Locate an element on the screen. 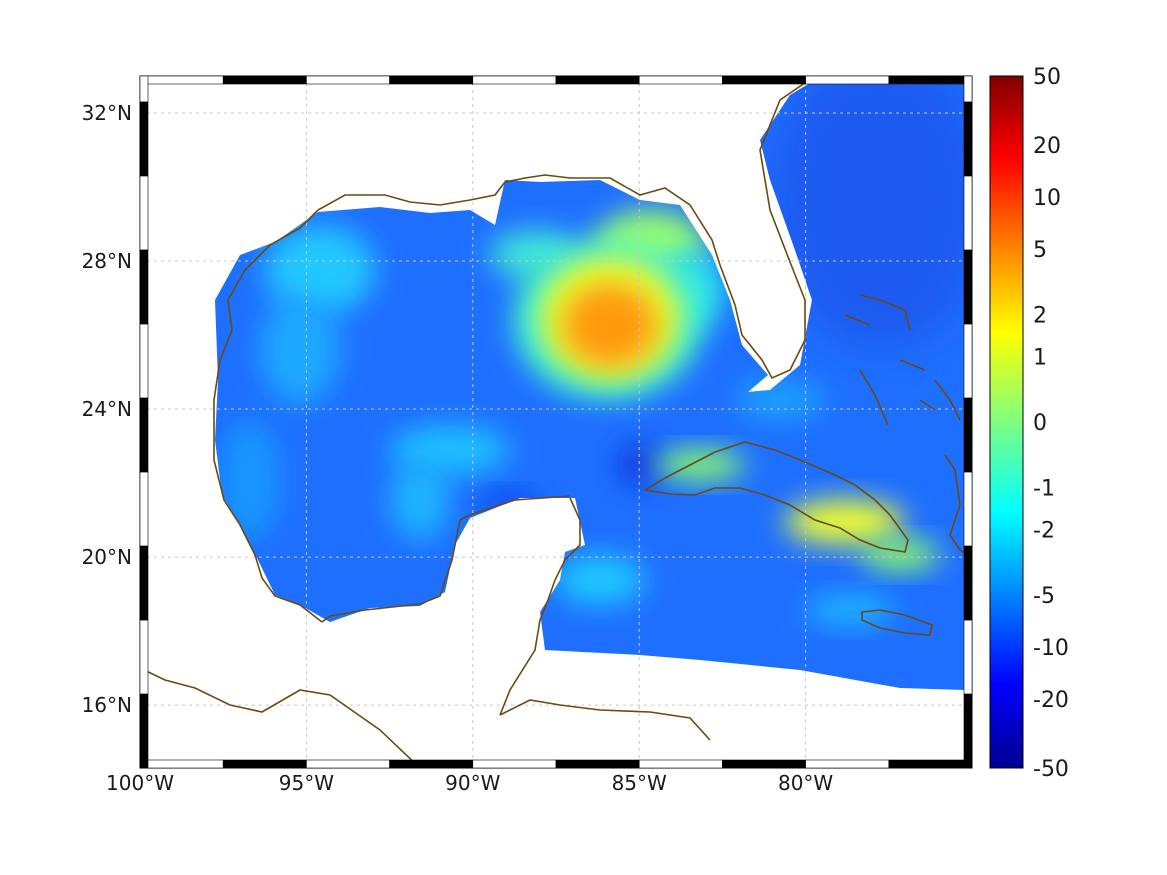 The image size is (1167, 875). coast-cuba is located at coordinates (775, 497).